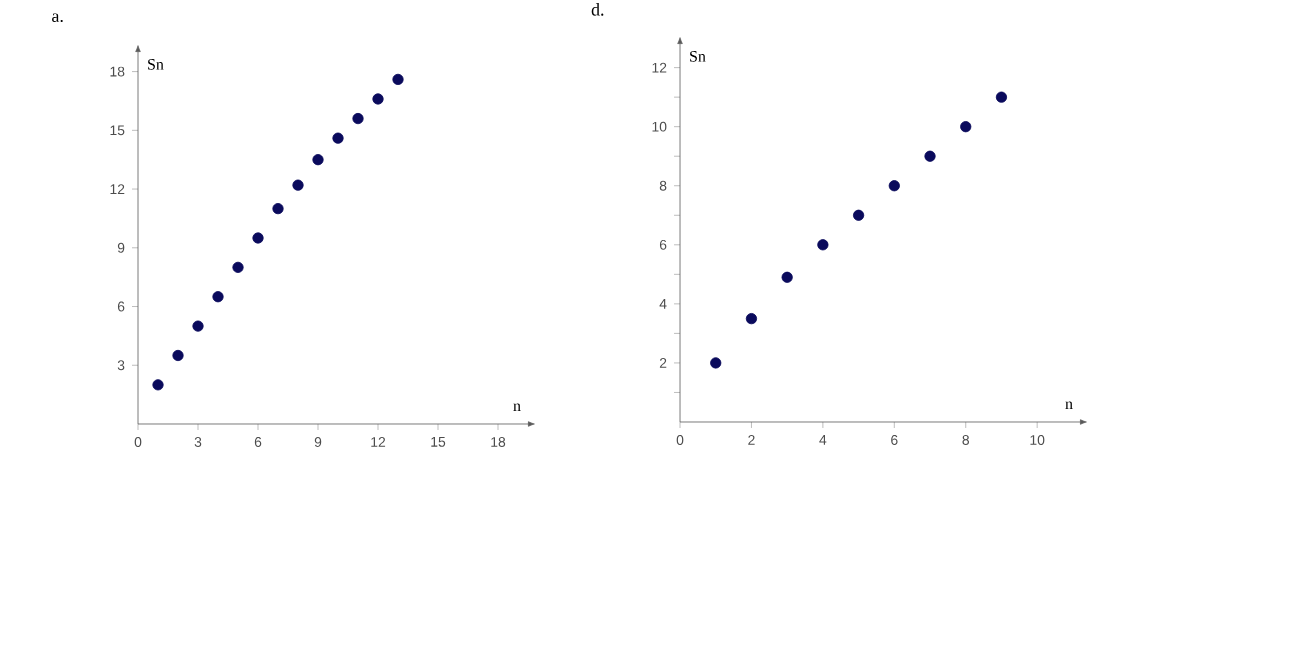 Image resolution: width=1306 pixels, height=664 pixels. I want to click on chart-title: a., so click(57, 18).